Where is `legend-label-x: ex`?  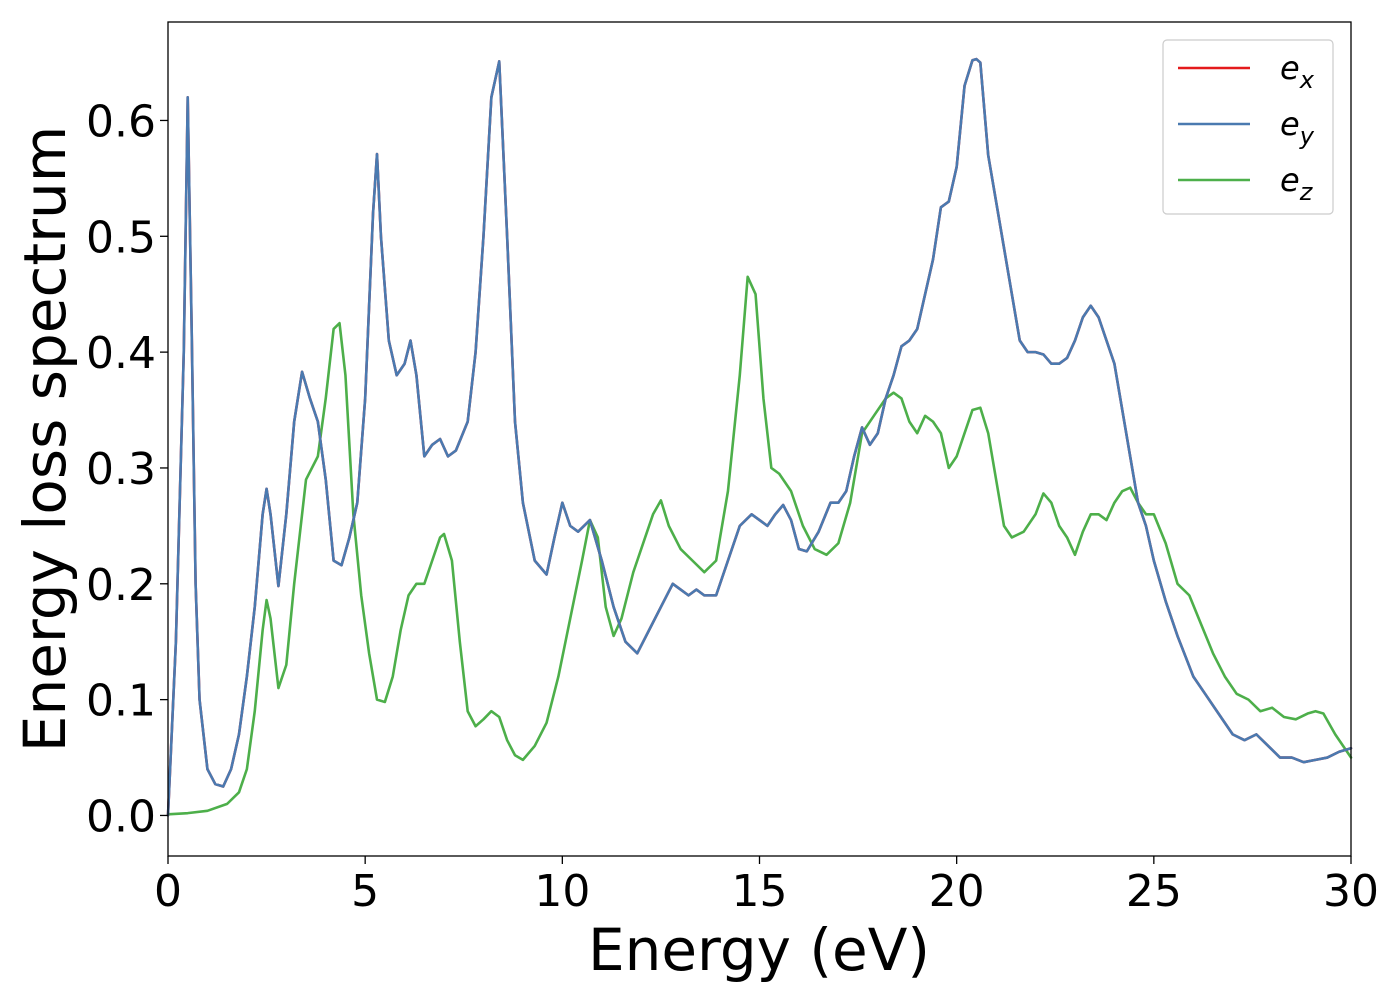 legend-label-x: ex is located at coordinates (1297, 71).